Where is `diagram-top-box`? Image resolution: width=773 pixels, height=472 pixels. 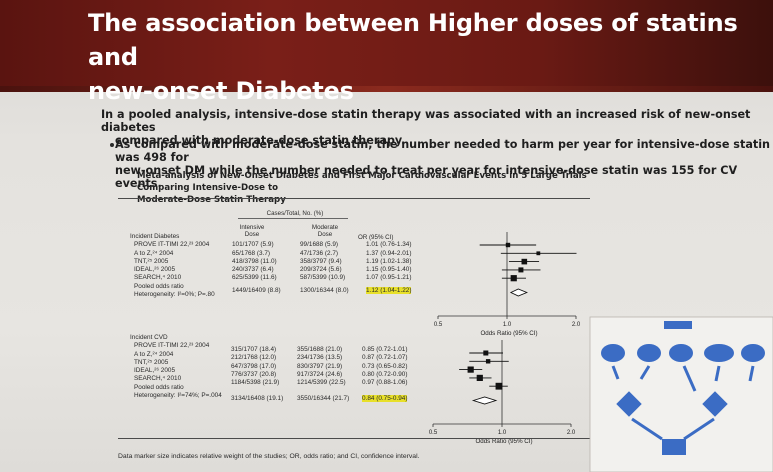
diagram-top-box is located at coordinates (678, 325).